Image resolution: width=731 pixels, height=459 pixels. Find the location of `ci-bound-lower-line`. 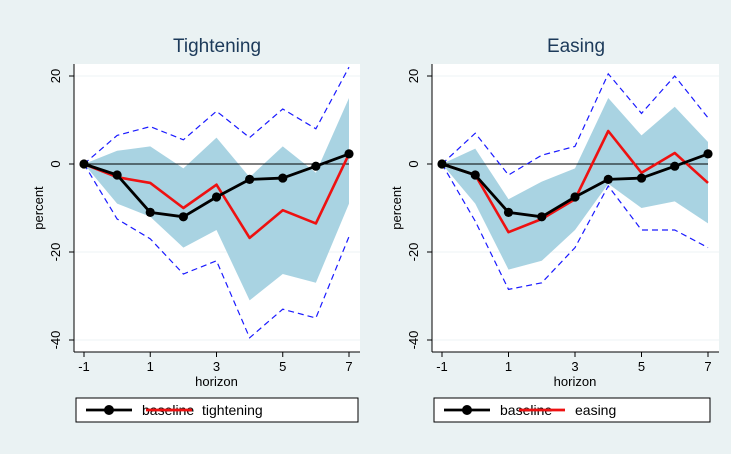

ci-bound-lower-line is located at coordinates (575, 227).